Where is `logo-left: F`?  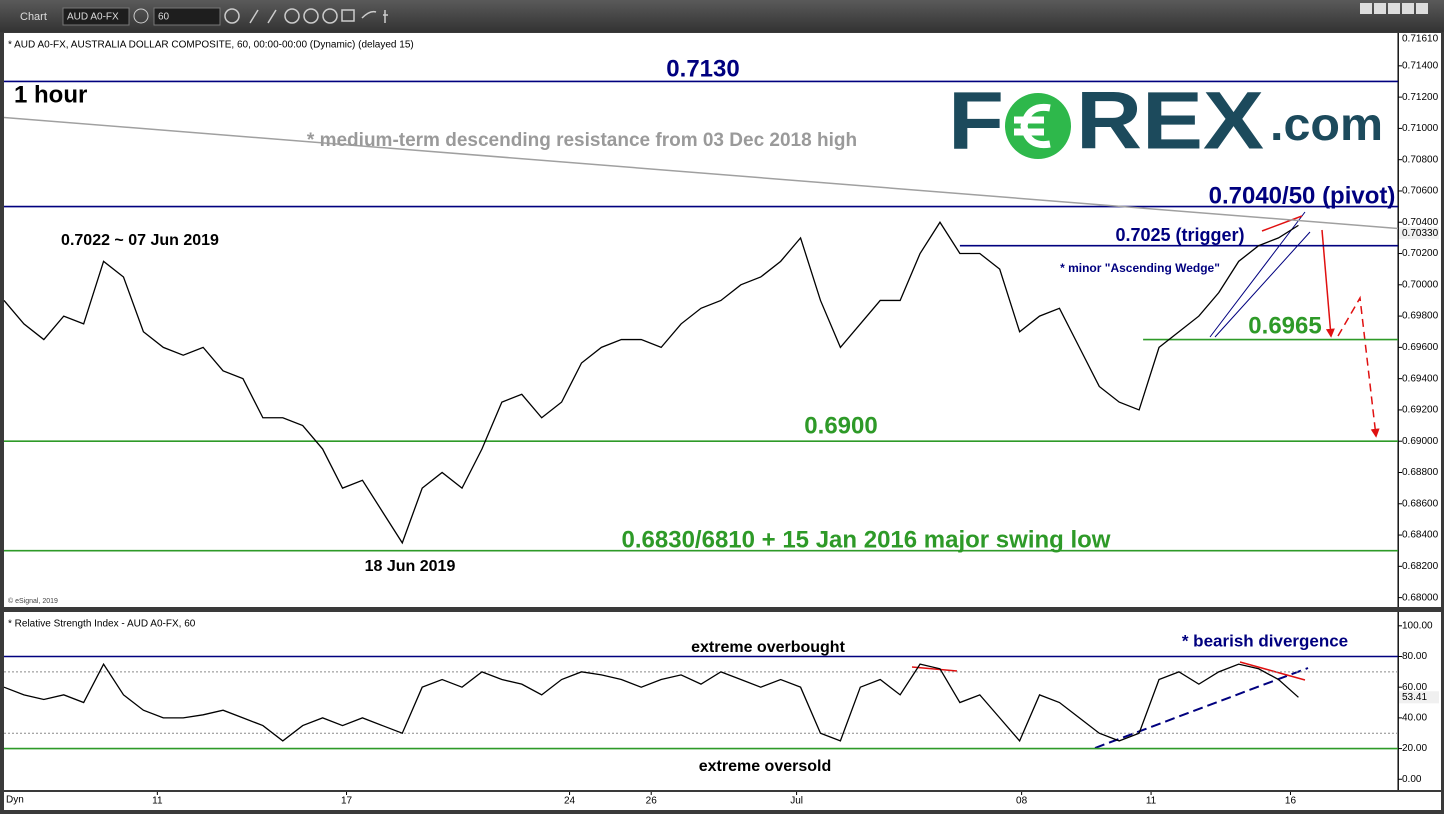 logo-left: F is located at coordinates (976, 121).